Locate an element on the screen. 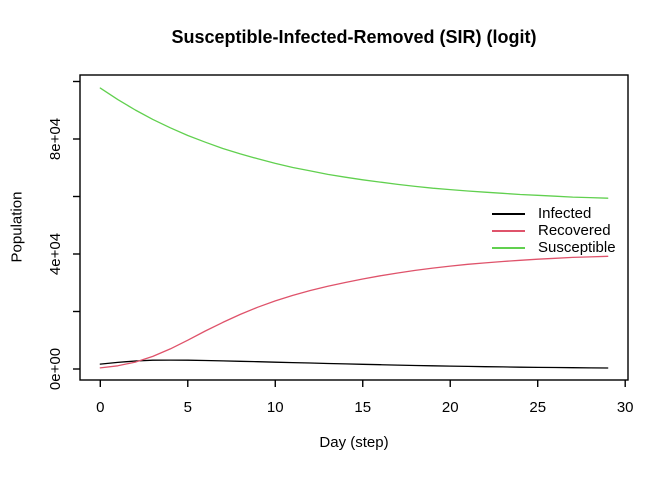 This screenshot has width=672, height=480. legend-item-recovered: Recovered is located at coordinates (554, 230).